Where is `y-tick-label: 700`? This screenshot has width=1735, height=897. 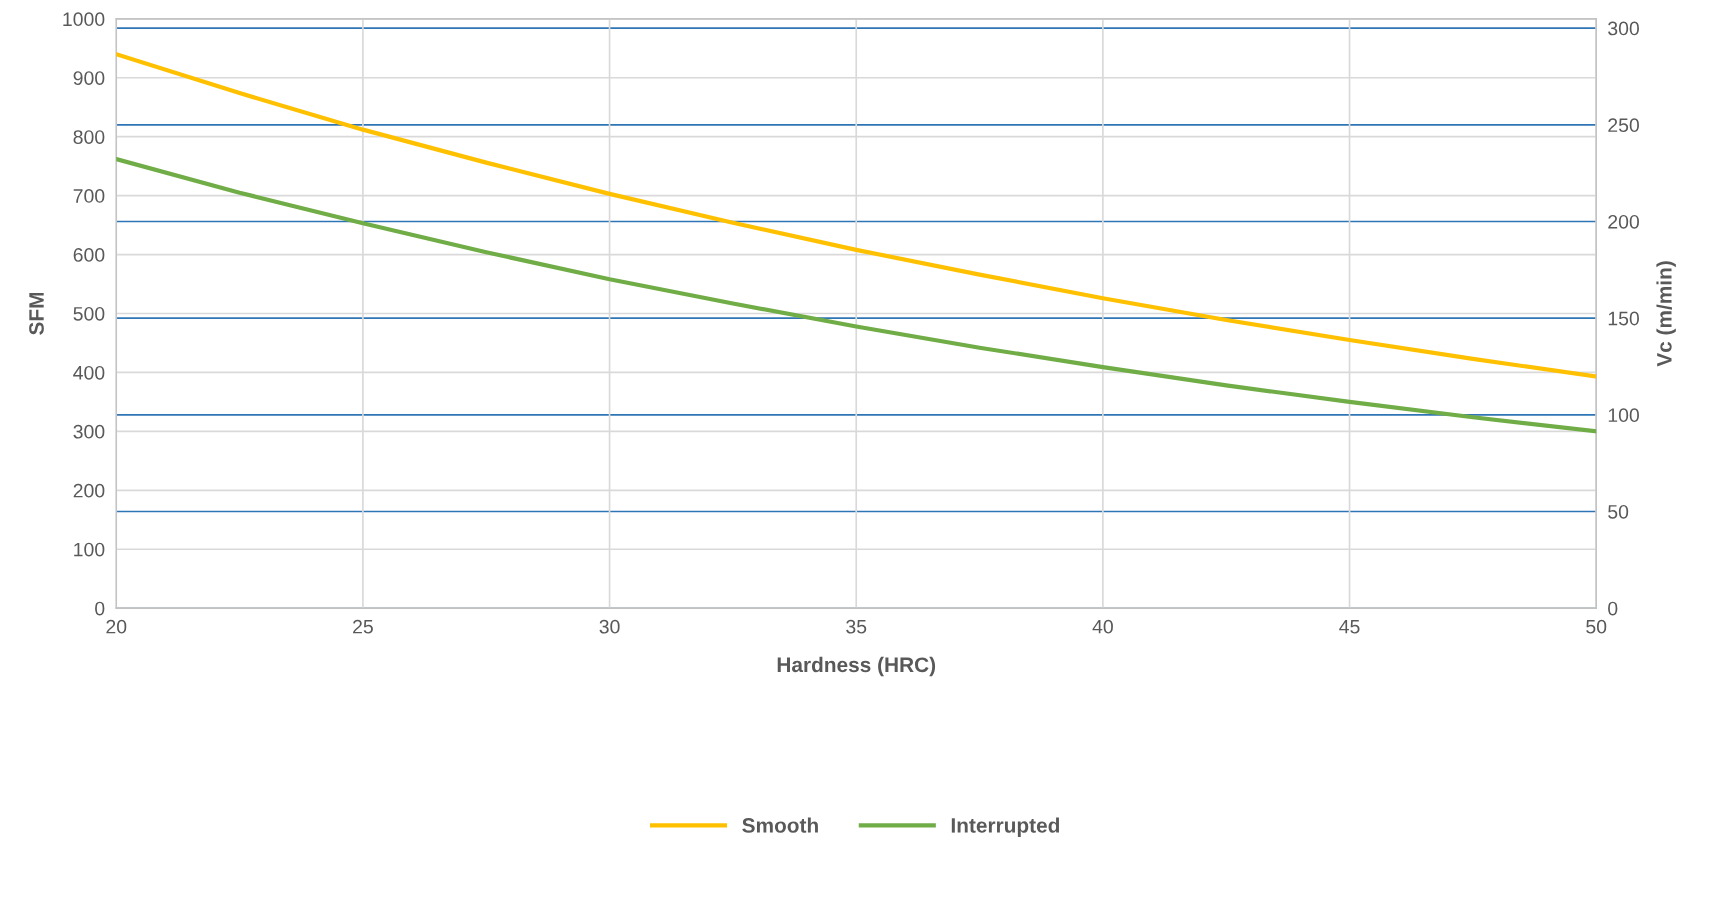
y-tick-label: 700 is located at coordinates (89, 196).